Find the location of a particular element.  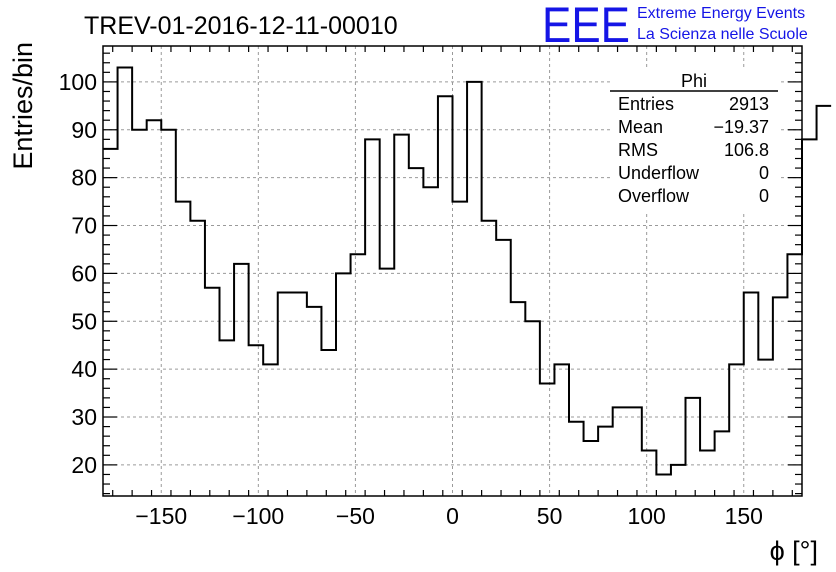

logo-line-1: Extreme Energy Events is located at coordinates (721, 13).